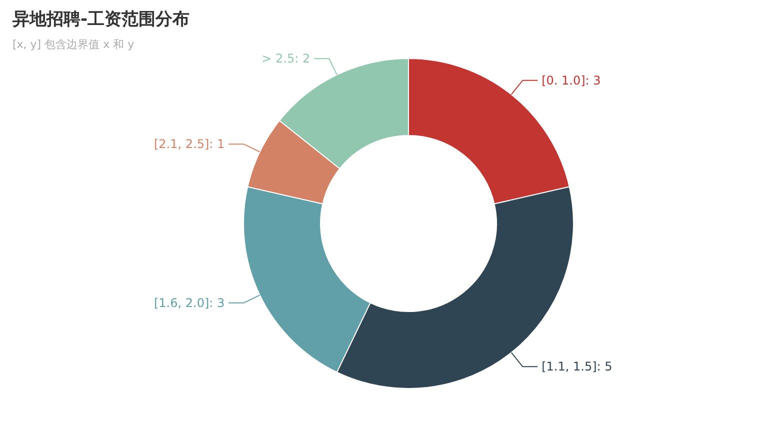  Describe the element at coordinates (73, 44) in the screenshot. I see `chart-subtitle: [x, y] 包含边界值 x 和 y` at that location.